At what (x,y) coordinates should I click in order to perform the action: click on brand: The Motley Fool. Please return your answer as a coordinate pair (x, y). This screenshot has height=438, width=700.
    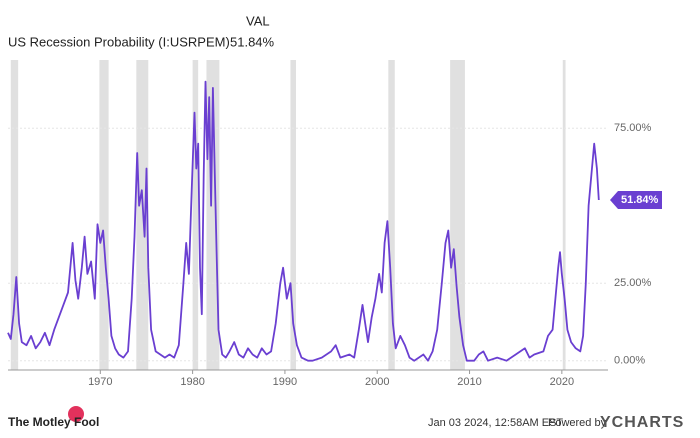
    Looking at the image, I should click on (53, 422).